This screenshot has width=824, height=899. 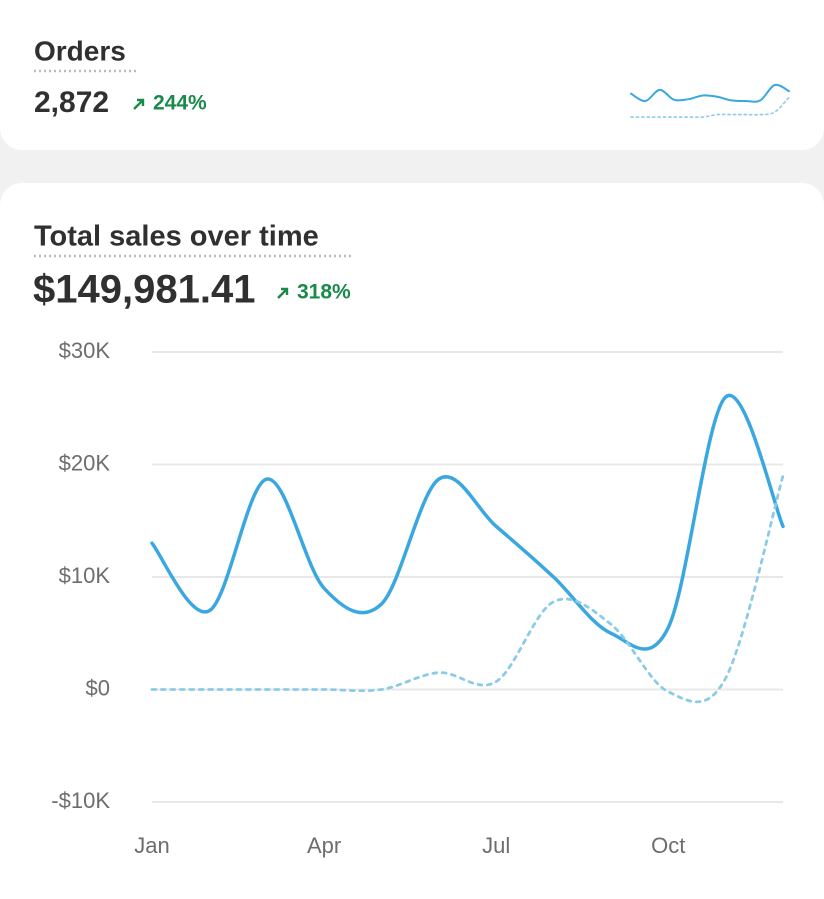 What do you see at coordinates (176, 237) in the screenshot?
I see `sales-title: Total sales over time` at bounding box center [176, 237].